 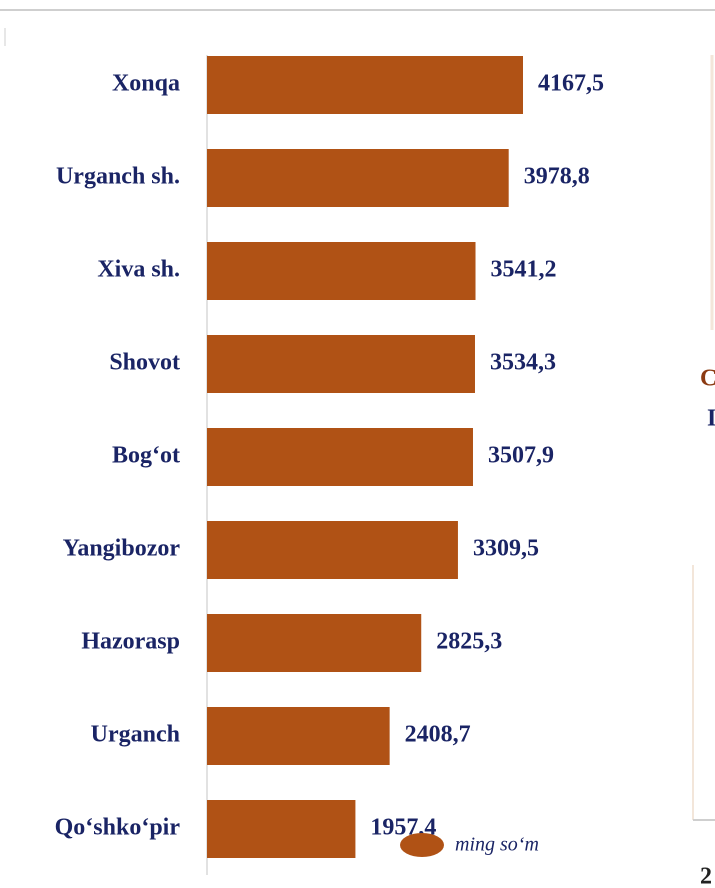 I want to click on category-label: Urganch, so click(x=135, y=735).